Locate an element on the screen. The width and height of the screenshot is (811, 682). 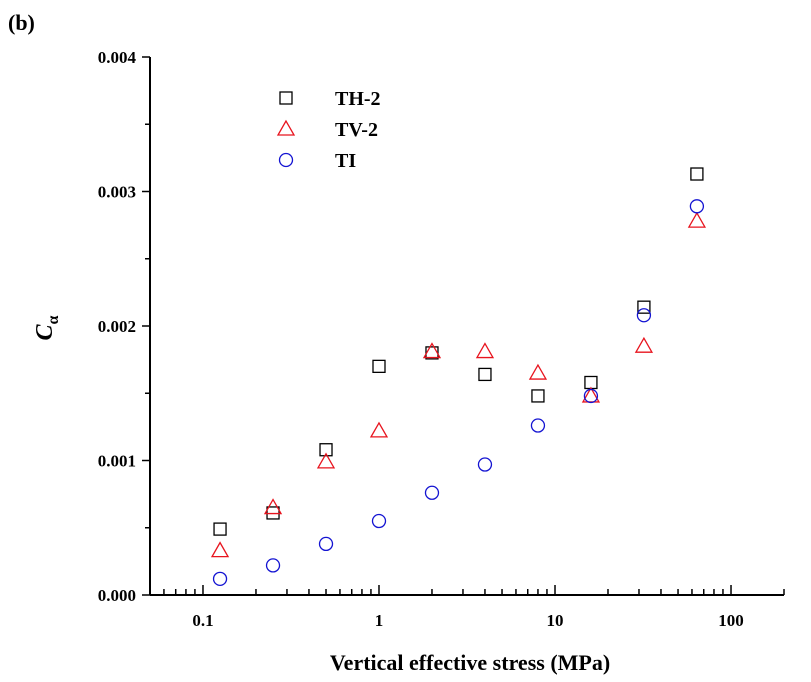
panel-label: (b) is located at coordinates (21, 22).